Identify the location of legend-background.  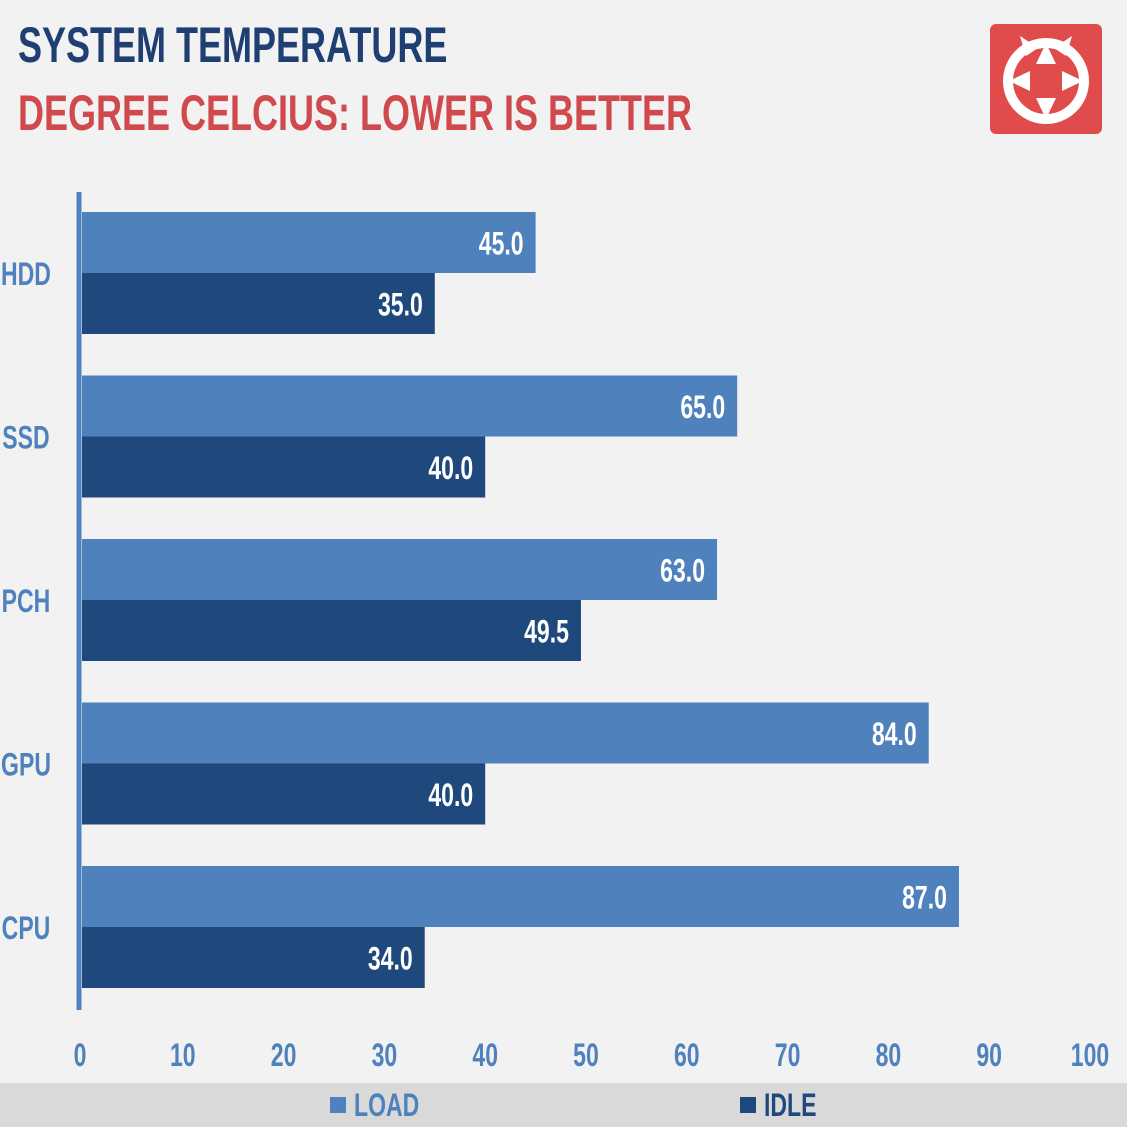
(563, 1105).